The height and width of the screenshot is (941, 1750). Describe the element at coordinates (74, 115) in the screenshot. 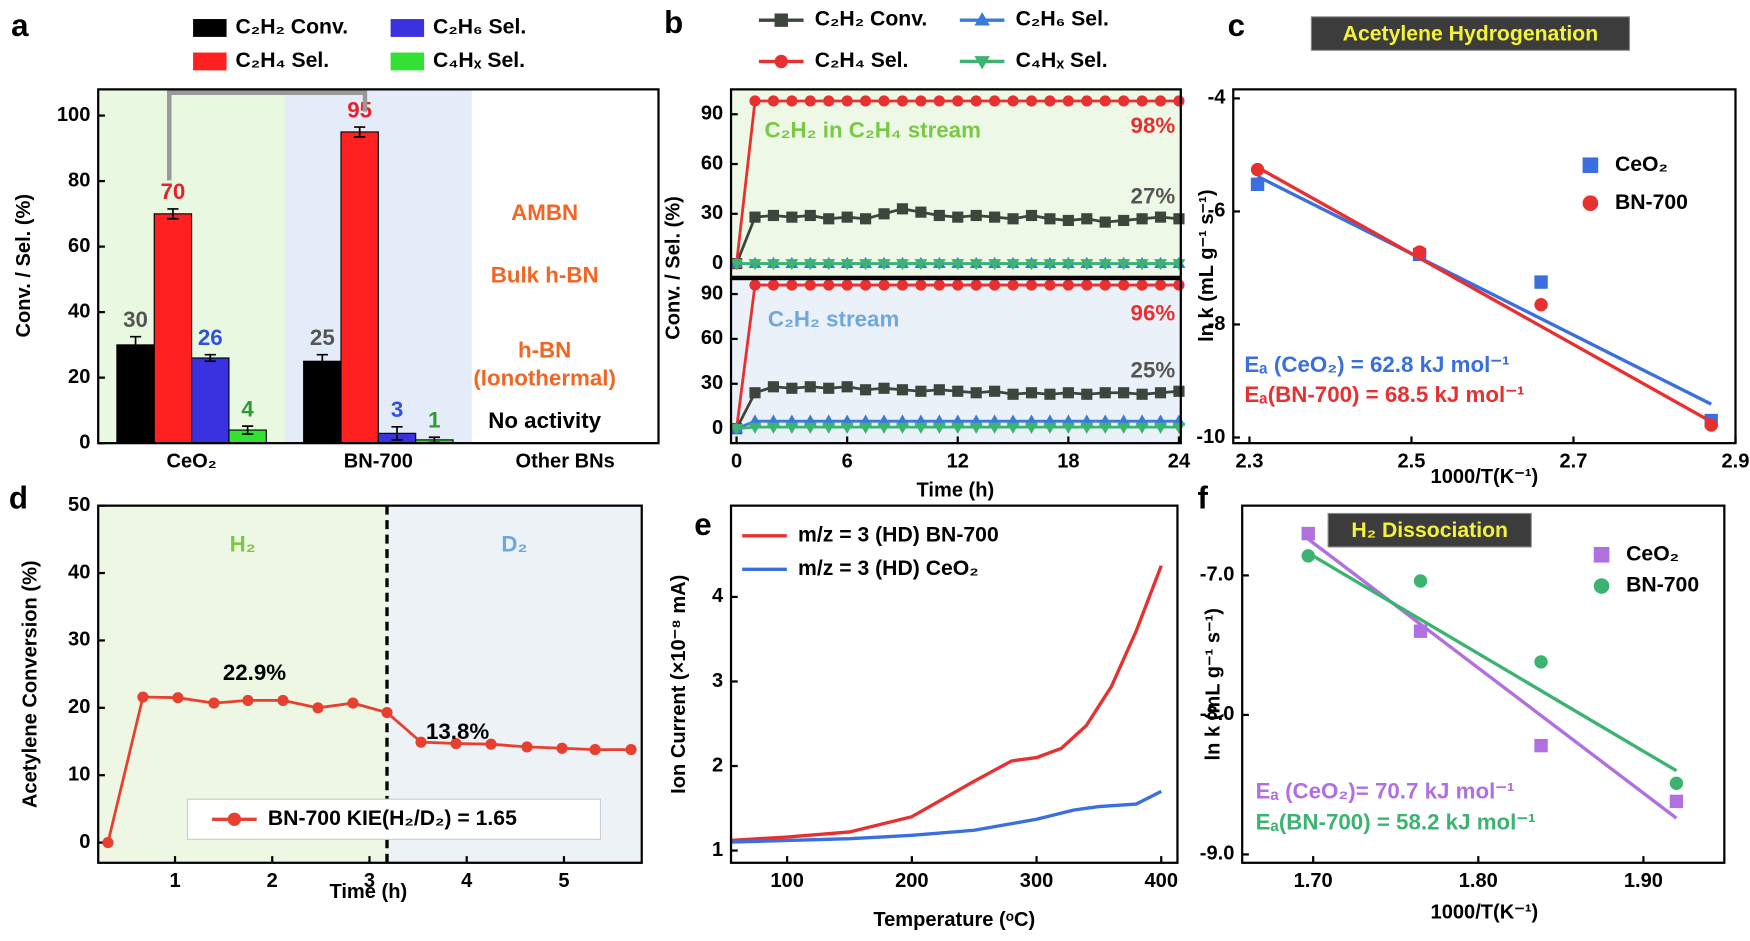

I see `y-tick-label: 100` at that location.